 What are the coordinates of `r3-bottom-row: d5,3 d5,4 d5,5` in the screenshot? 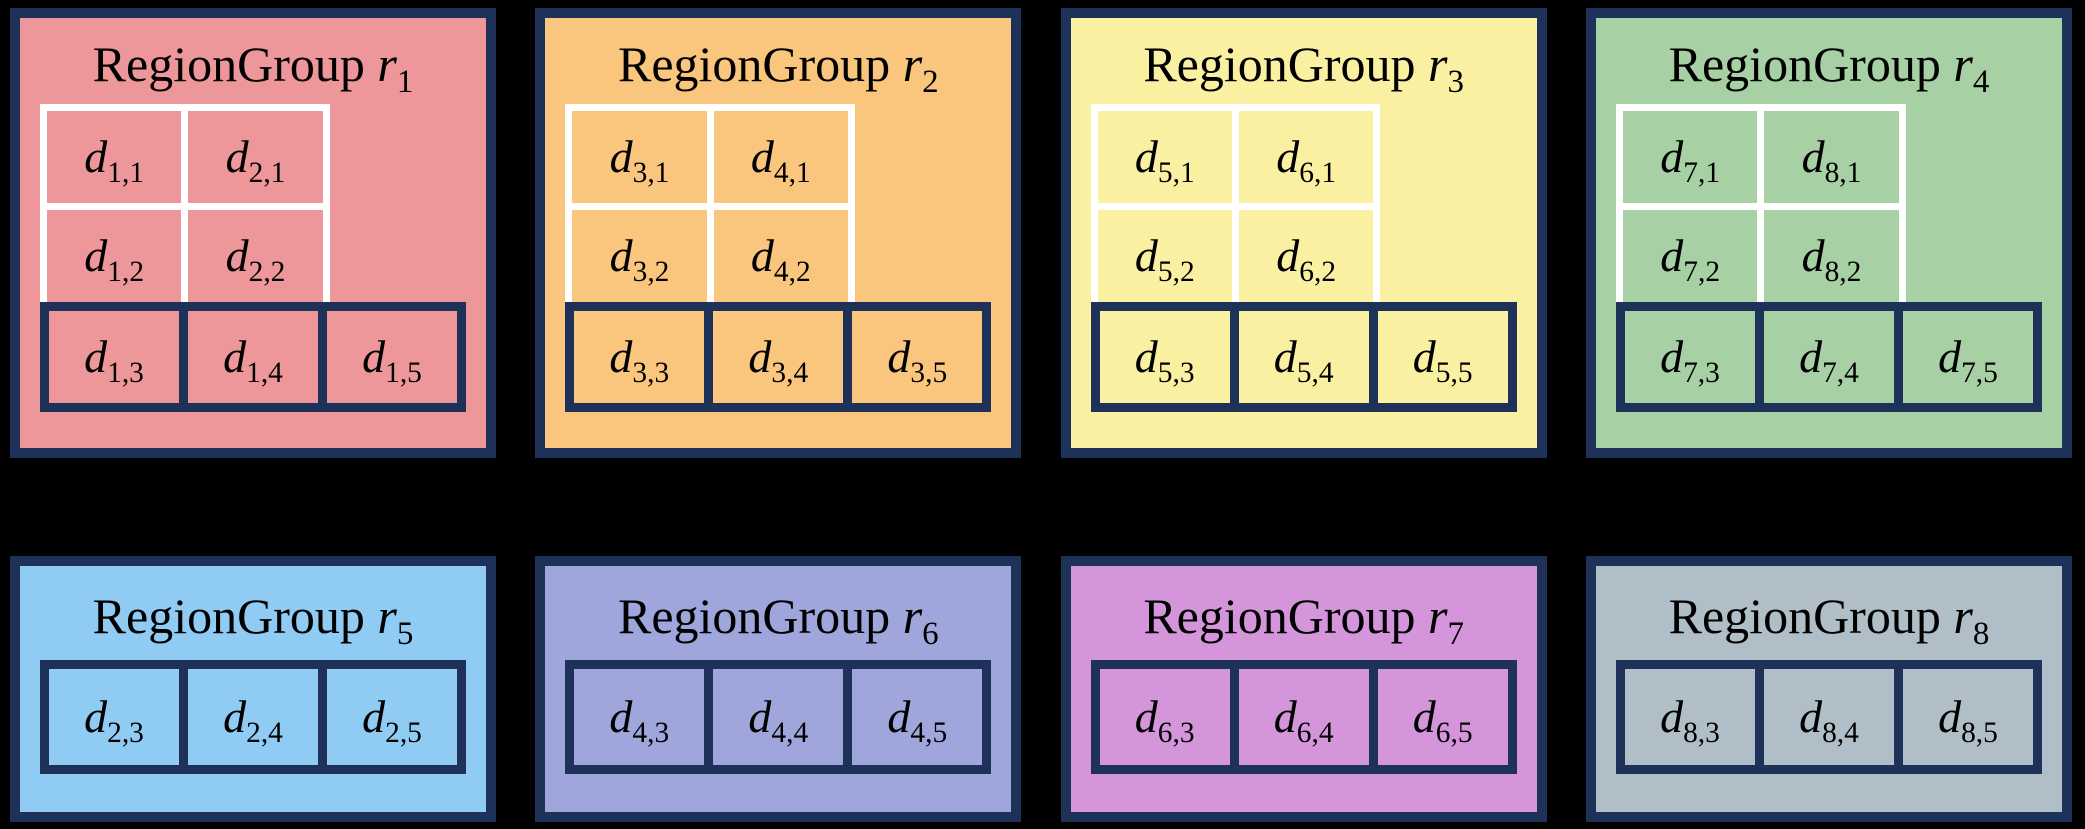 It's located at (1303, 357).